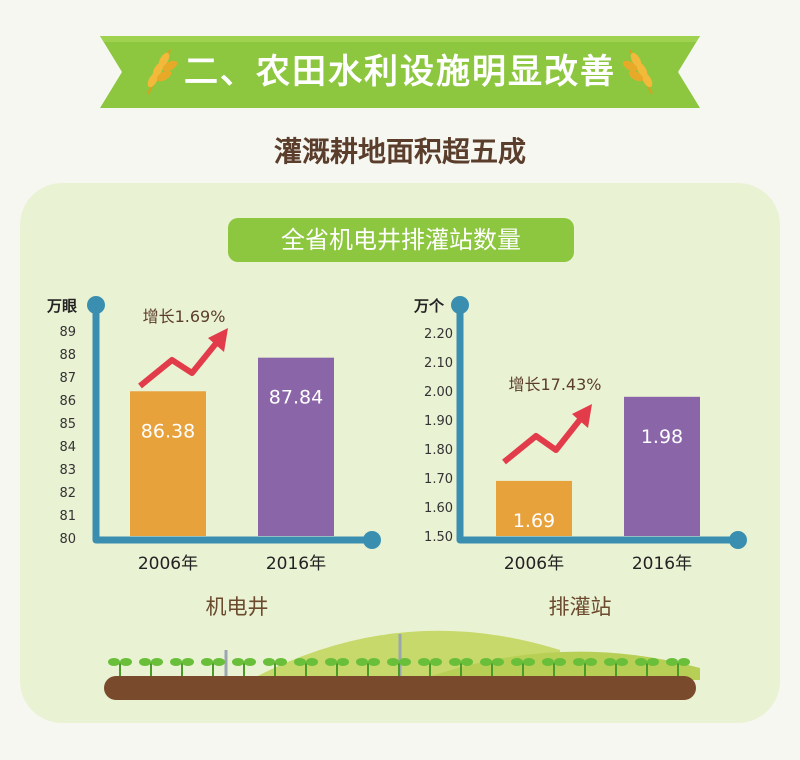 This screenshot has width=800, height=760. Describe the element at coordinates (554, 384) in the screenshot. I see `growth-annotation: 增长17.43%` at that location.